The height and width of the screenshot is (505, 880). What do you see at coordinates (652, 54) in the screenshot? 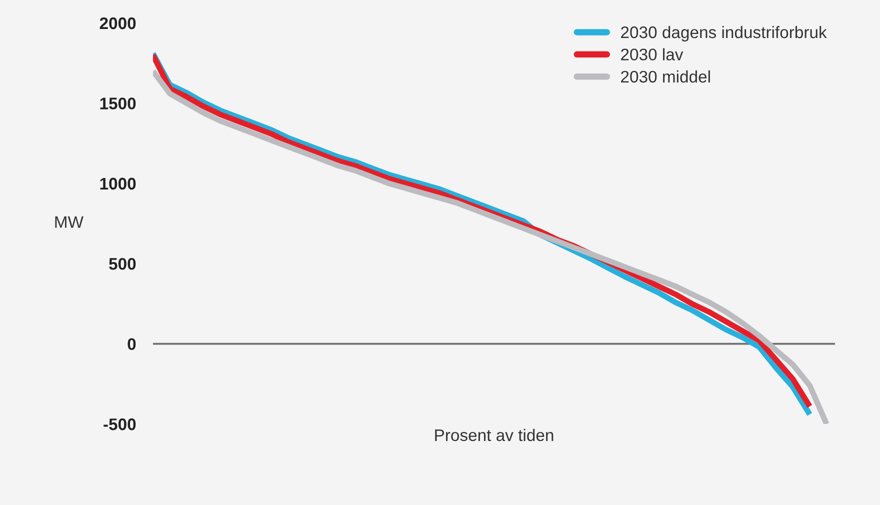
I see `legend-label: 2030 lav` at bounding box center [652, 54].